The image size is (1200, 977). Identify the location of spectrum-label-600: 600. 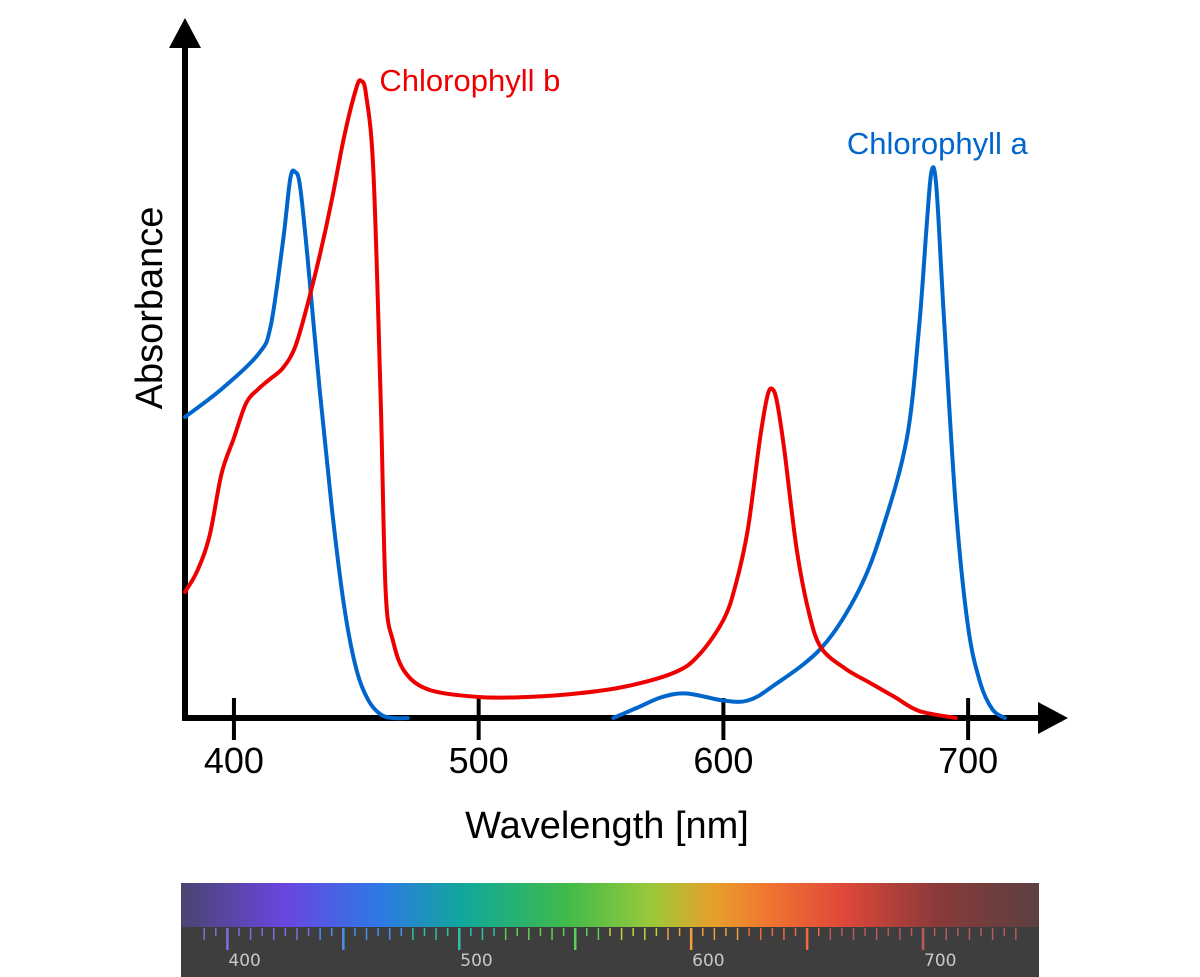
(708, 961).